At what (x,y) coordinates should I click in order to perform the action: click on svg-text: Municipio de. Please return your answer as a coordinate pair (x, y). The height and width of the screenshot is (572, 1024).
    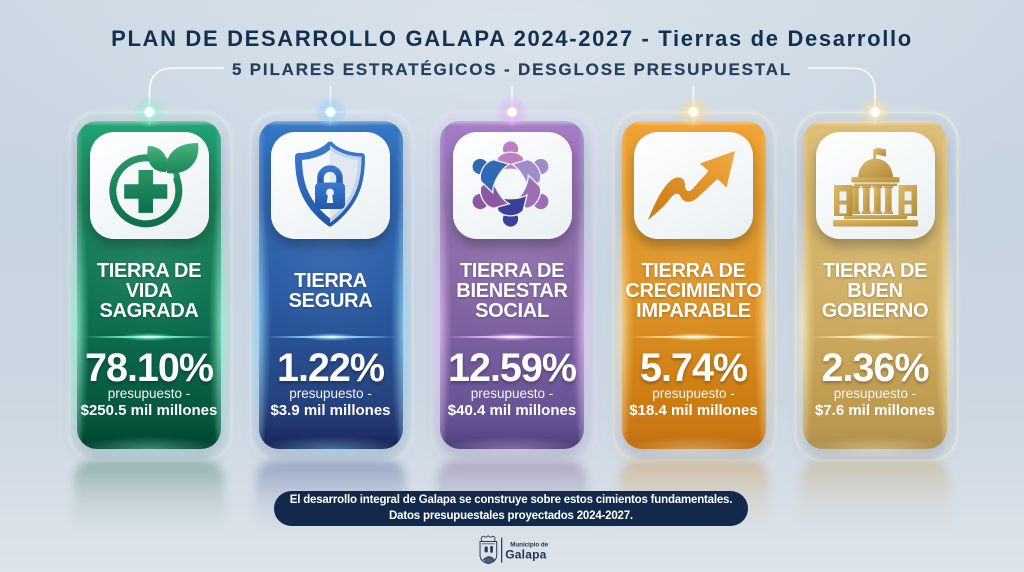
    Looking at the image, I should click on (529, 545).